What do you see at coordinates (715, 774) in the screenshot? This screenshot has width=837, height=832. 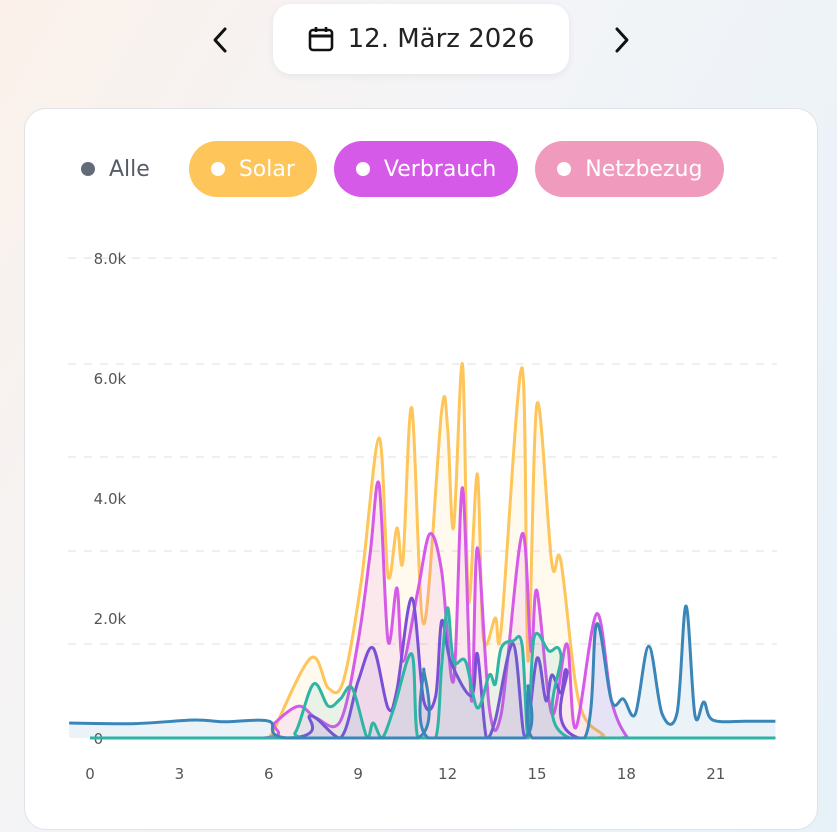 I see `x-tick-label: 21` at bounding box center [715, 774].